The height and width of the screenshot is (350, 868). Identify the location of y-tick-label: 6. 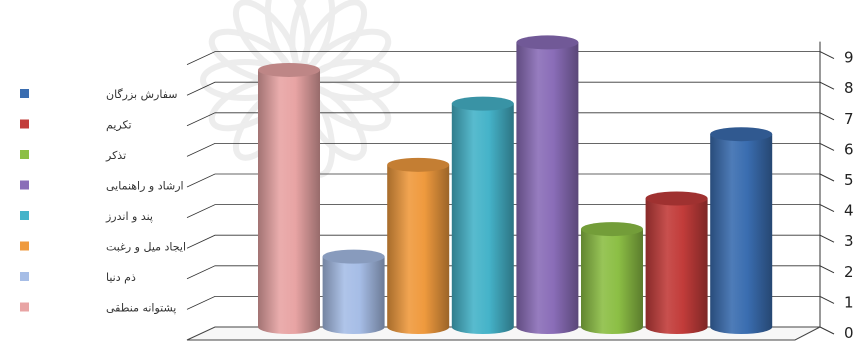
(849, 149).